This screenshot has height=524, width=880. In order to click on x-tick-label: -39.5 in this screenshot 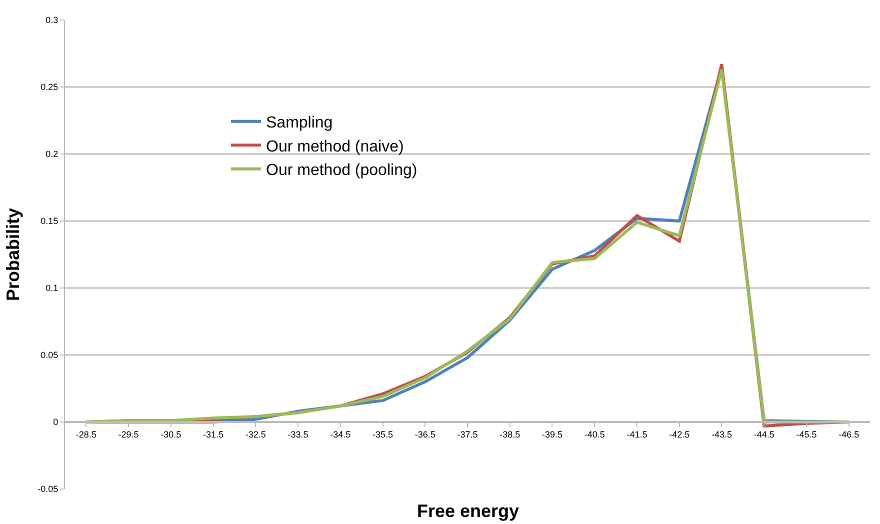, I will do `click(552, 435)`.